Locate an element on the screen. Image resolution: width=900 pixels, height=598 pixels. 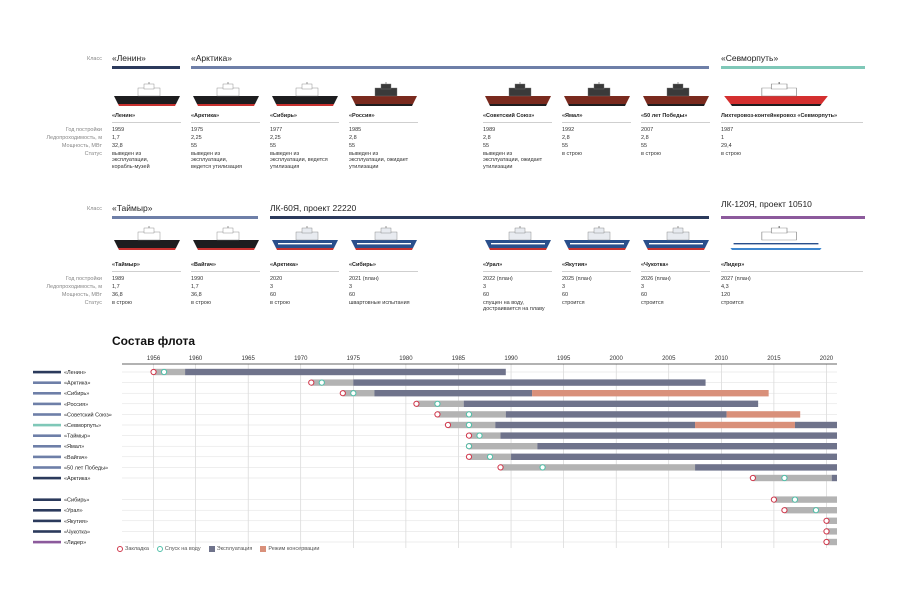
x-tick-label: 1975 is located at coordinates (354, 359).